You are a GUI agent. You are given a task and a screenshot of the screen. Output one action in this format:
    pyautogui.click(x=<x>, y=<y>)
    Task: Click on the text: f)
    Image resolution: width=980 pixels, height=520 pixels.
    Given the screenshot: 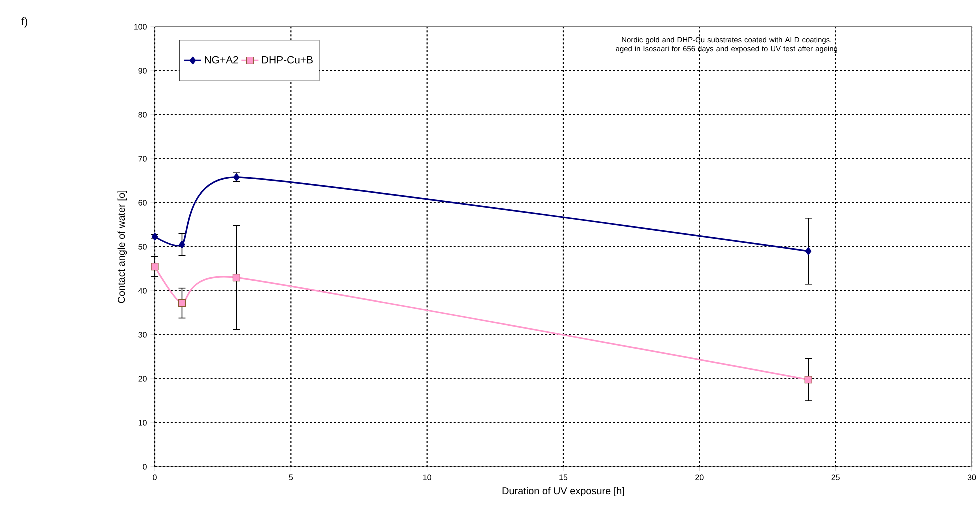 What is the action you would take?
    pyautogui.click(x=25, y=23)
    